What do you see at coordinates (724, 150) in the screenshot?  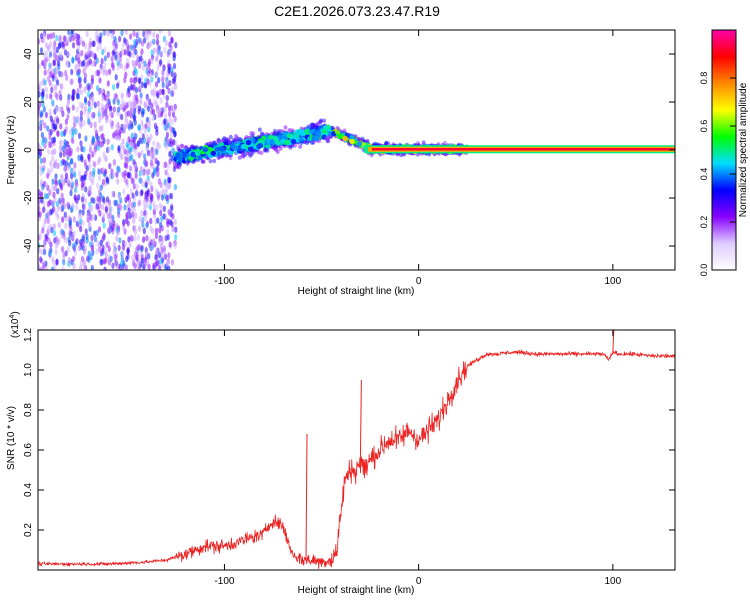 I see `colorbar-gradient` at bounding box center [724, 150].